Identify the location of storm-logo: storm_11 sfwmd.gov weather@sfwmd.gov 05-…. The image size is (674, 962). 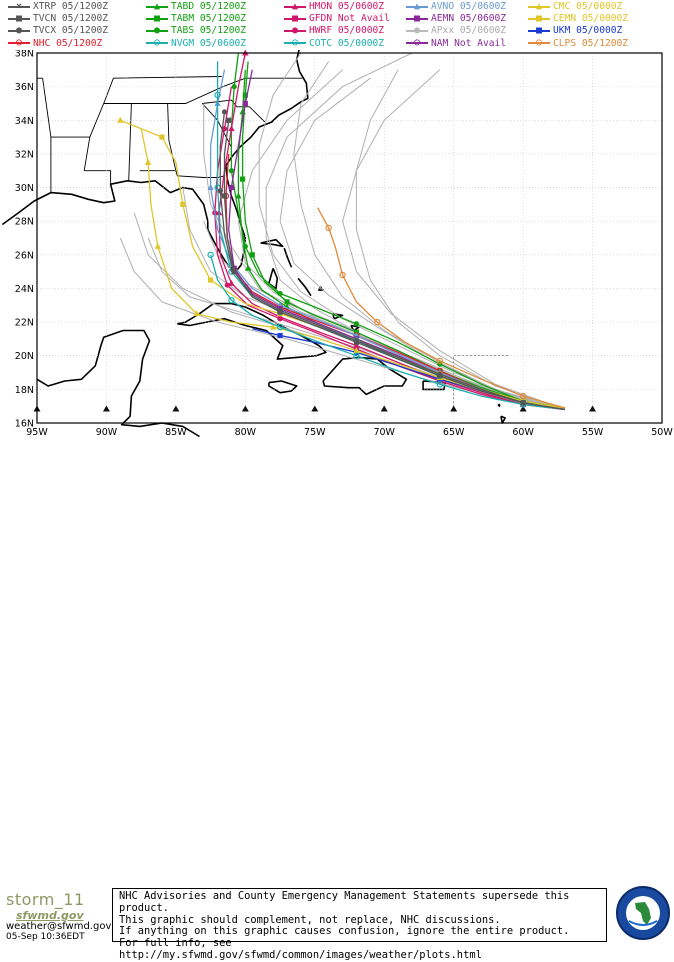
(59, 916).